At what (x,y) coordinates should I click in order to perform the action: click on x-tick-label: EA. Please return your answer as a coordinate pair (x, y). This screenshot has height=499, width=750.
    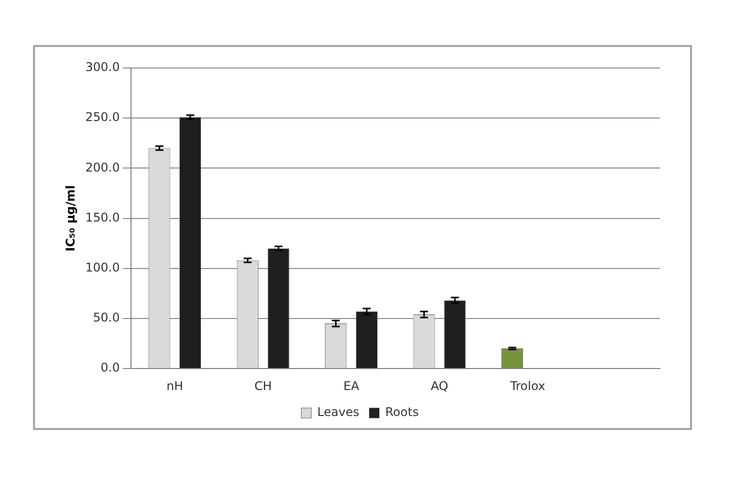
    Looking at the image, I should click on (351, 385).